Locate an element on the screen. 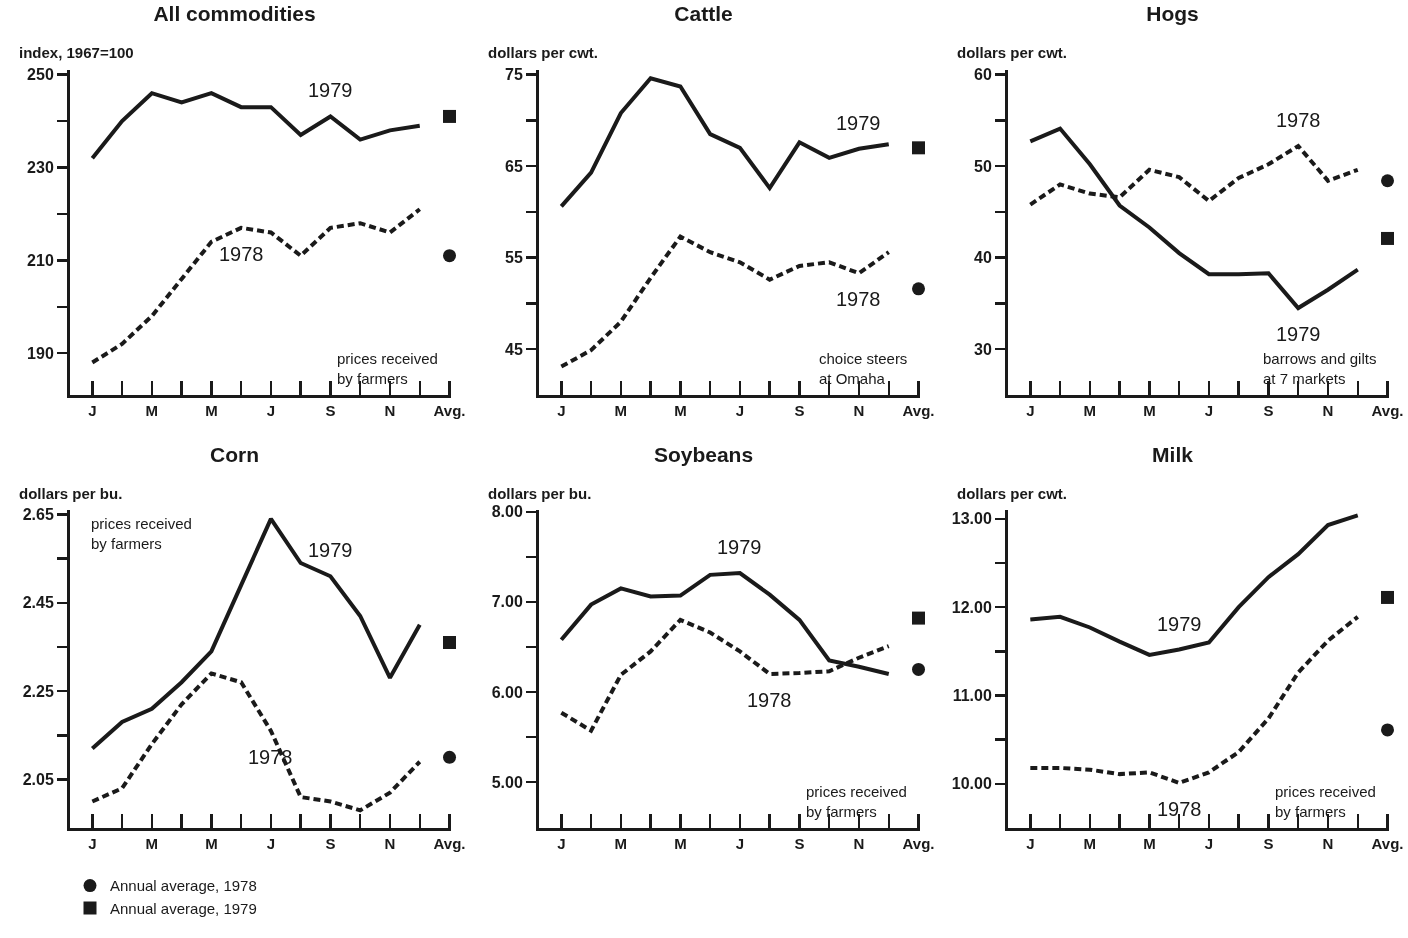 Image resolution: width=1408 pixels, height=938 pixels. y-tick-label: 12.00 is located at coordinates (971, 607).